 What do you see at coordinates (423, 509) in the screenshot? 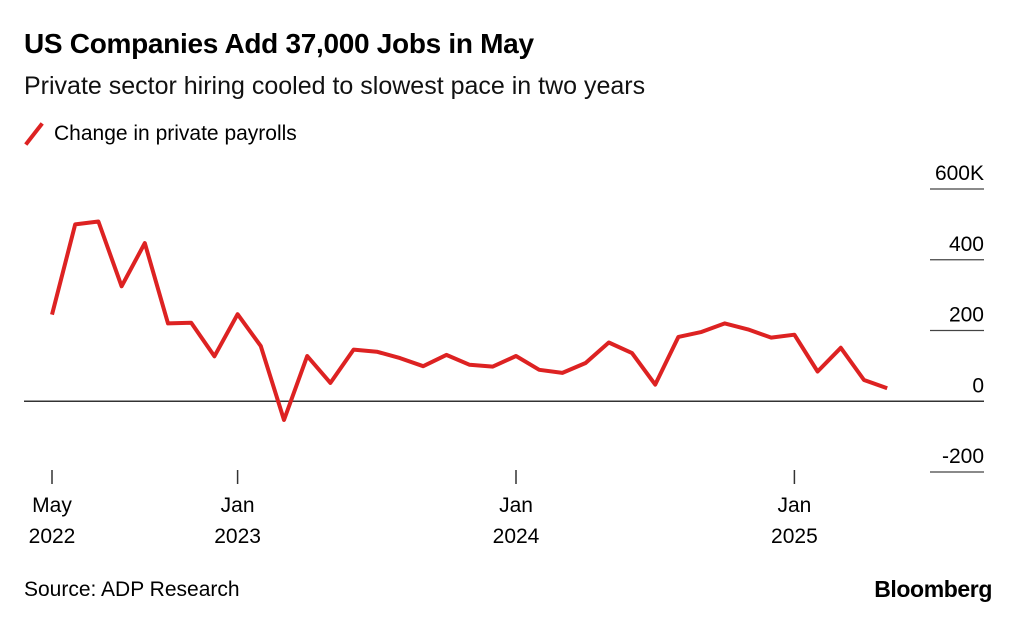
I see `x-axis-ticks: May 2022 Jan 2023 Jan 2024 Jan 2025` at bounding box center [423, 509].